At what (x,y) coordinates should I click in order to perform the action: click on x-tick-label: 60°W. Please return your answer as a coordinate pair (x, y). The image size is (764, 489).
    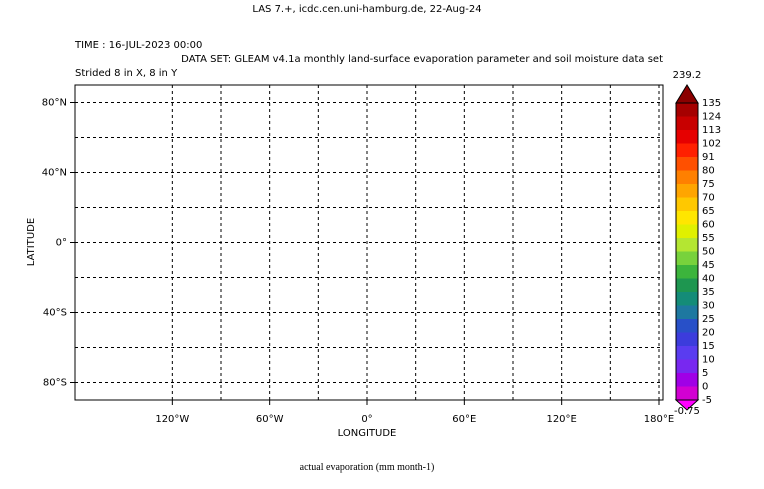
    Looking at the image, I should click on (270, 419).